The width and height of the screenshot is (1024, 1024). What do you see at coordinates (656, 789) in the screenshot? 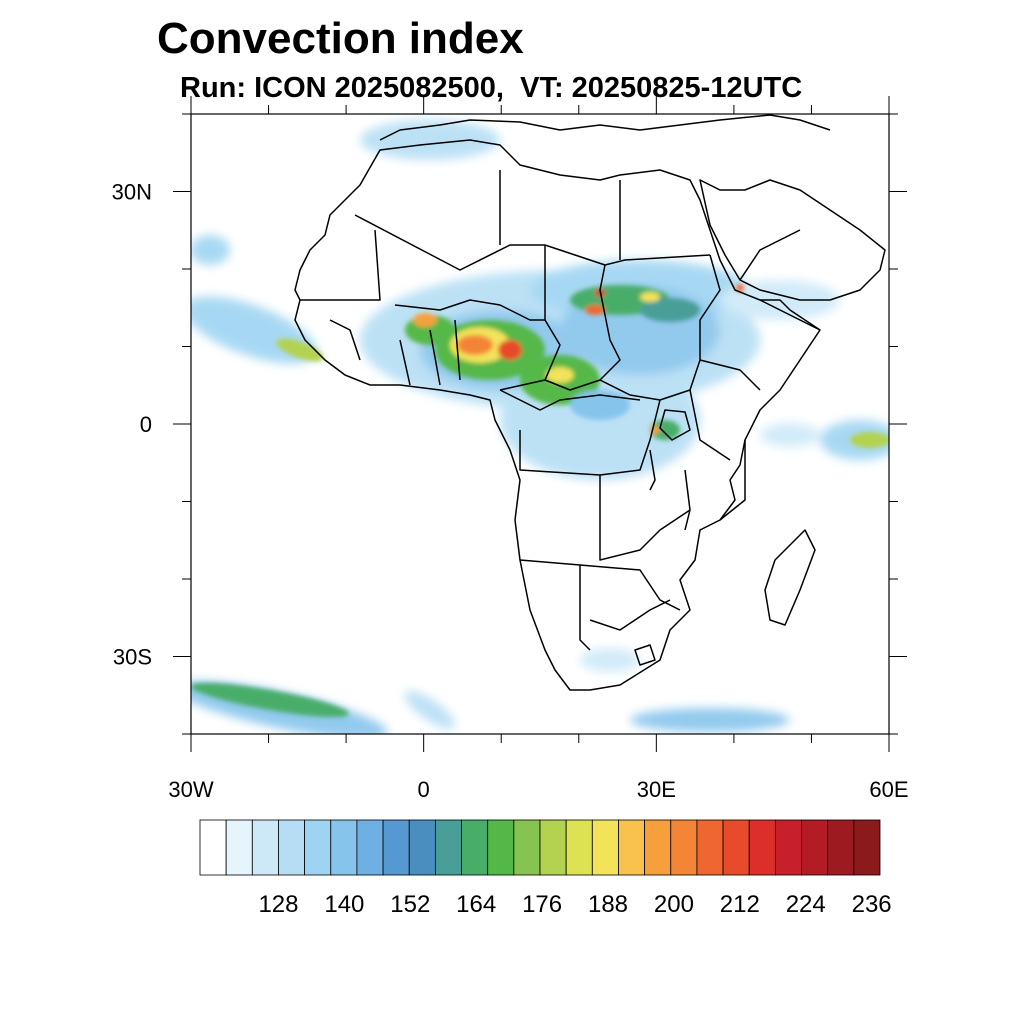
I see `x-tick-label: 30E` at bounding box center [656, 789].